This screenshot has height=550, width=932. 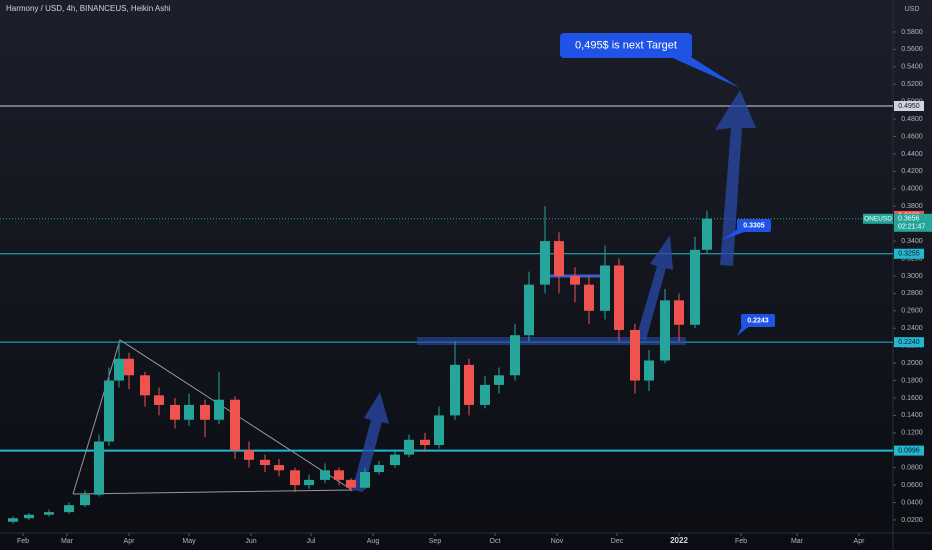 I want to click on y-tick-label: 0.2800, so click(x=912, y=293).